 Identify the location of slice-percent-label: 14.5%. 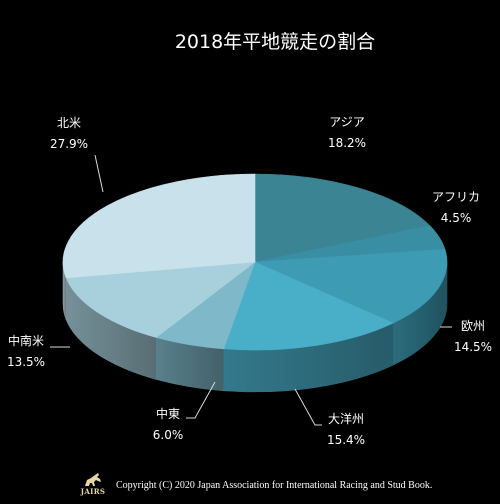
(473, 347).